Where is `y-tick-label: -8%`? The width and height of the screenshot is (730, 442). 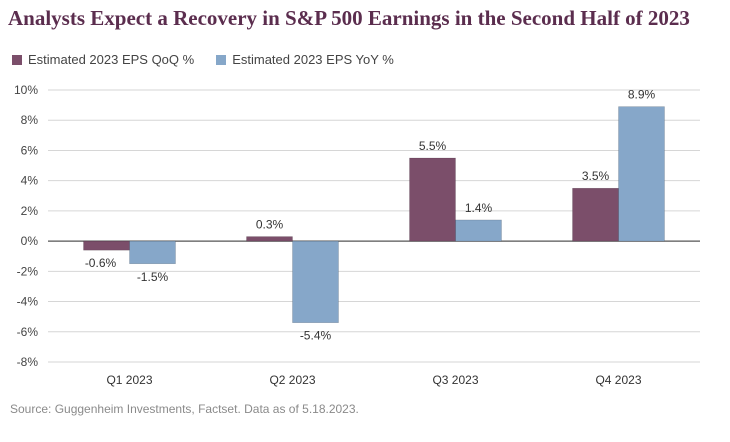
y-tick-label: -8% is located at coordinates (28, 362).